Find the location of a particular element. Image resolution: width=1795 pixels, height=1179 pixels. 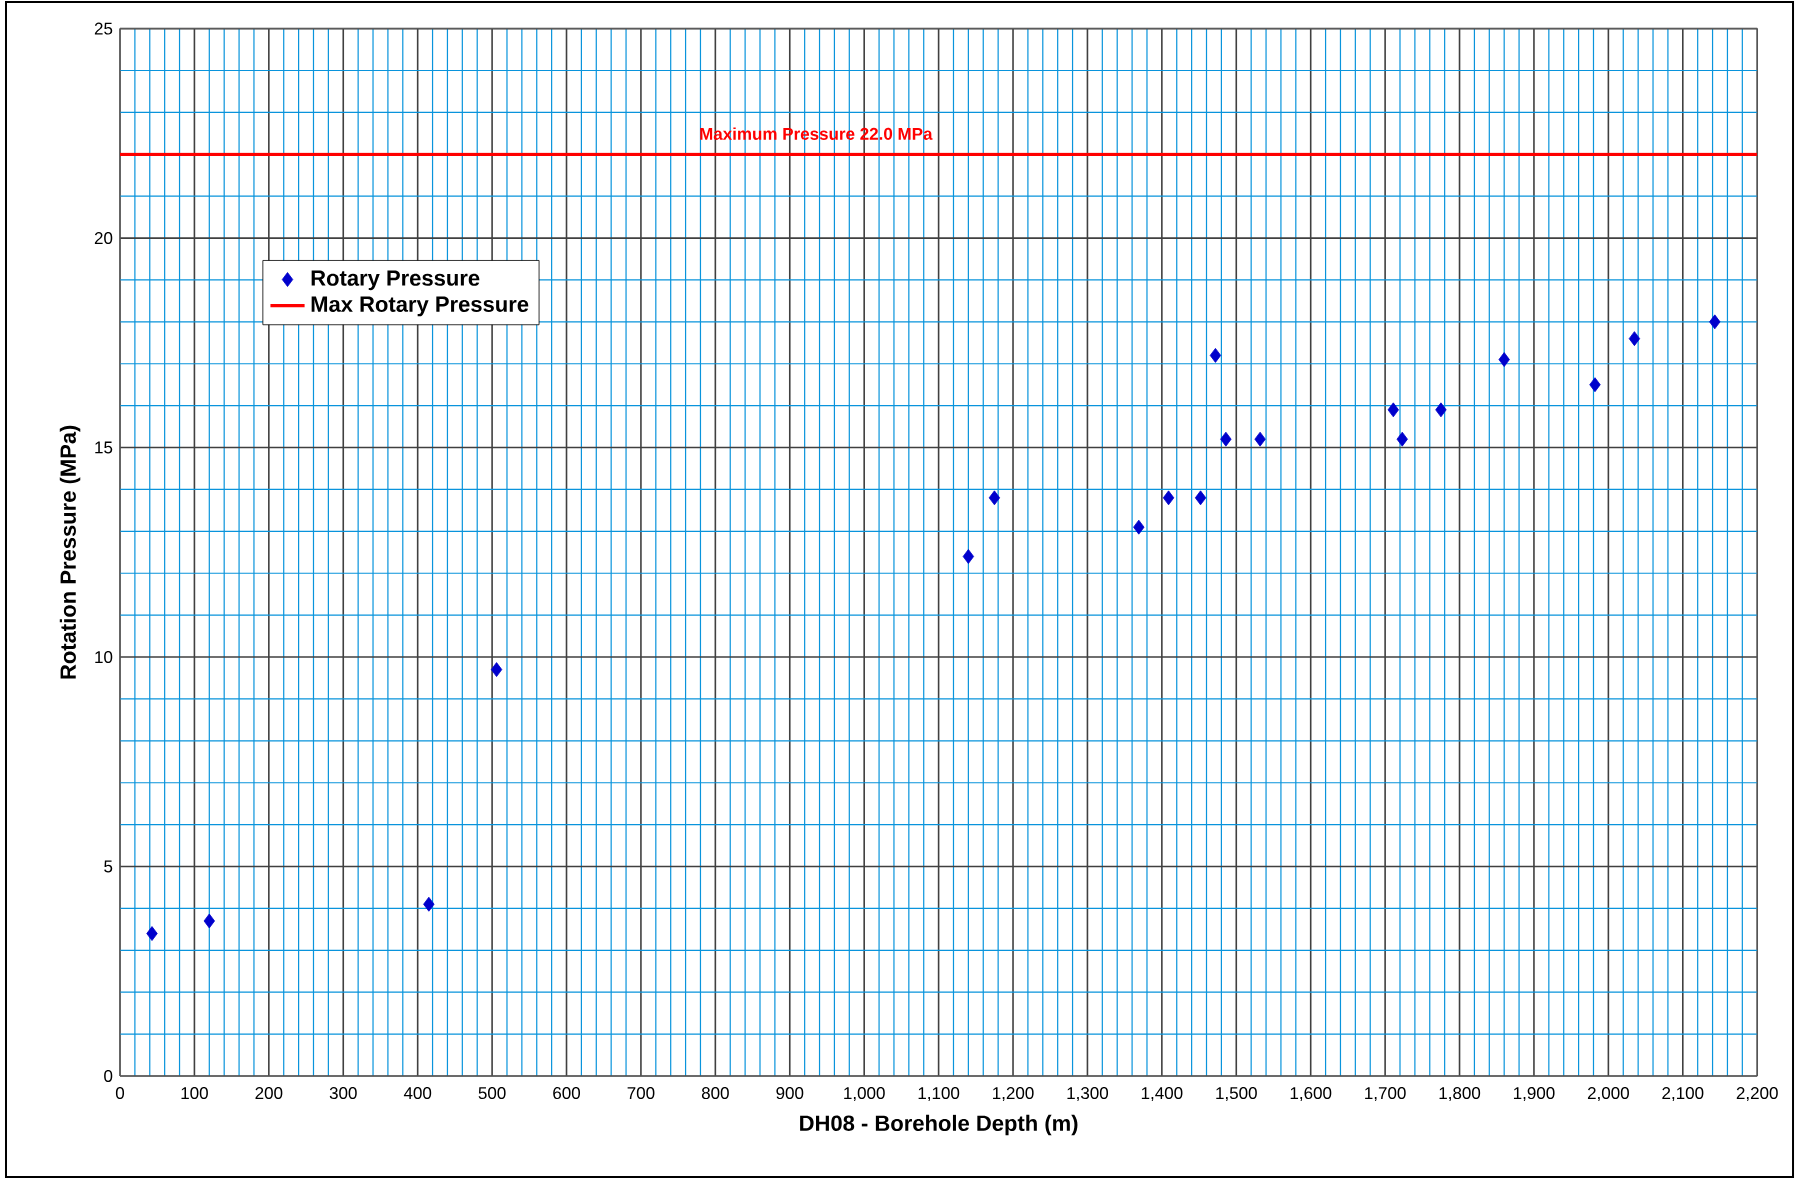

x-tick-label: 0 is located at coordinates (120, 1093).